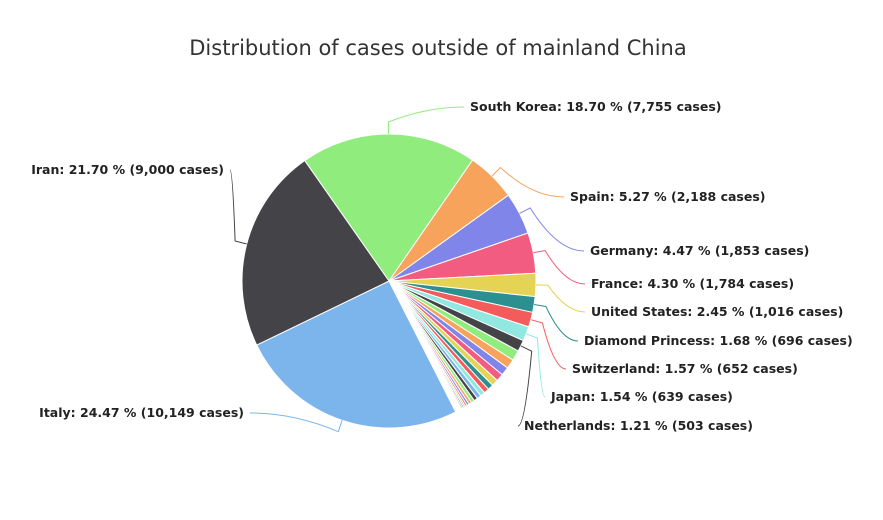 Image resolution: width=883 pixels, height=520 pixels. What do you see at coordinates (426, 120) in the screenshot?
I see `connector-south-korea` at bounding box center [426, 120].